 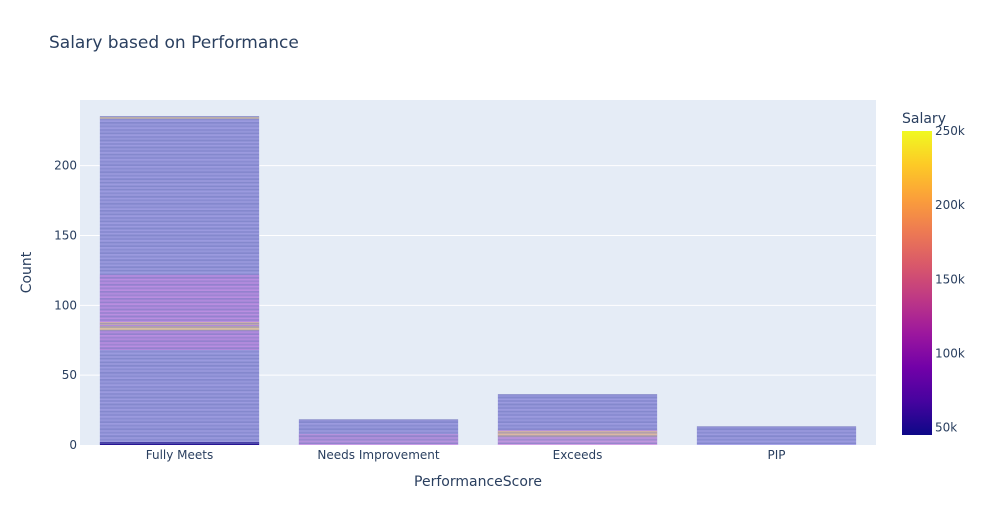 I want to click on y-tick-label: 50, so click(x=69, y=375).